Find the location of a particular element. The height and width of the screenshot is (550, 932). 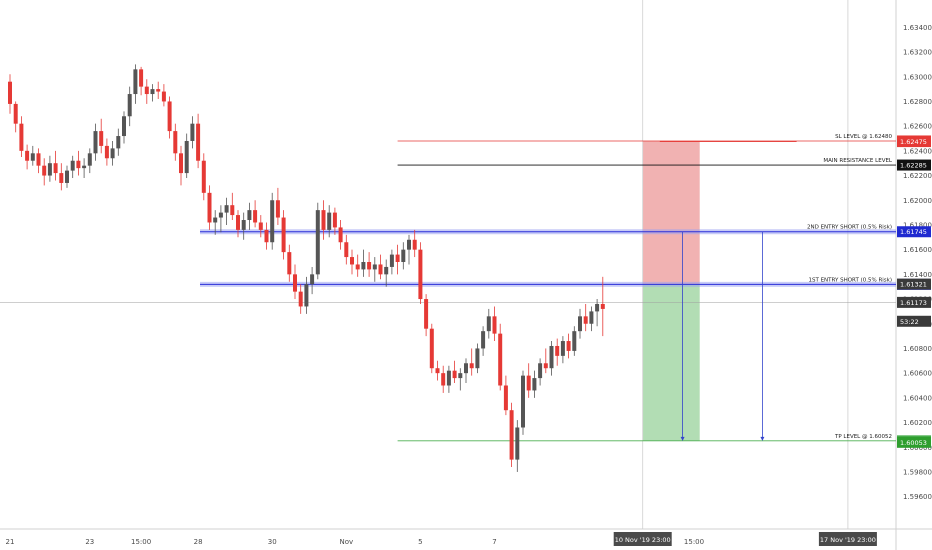

time-tick-label-3: 28 is located at coordinates (198, 542).